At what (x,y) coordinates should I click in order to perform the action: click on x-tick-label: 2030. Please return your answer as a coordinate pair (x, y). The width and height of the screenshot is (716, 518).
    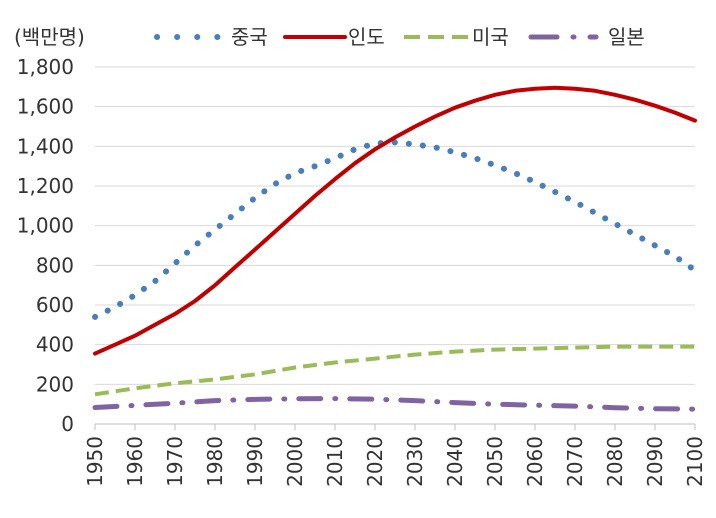
    Looking at the image, I should click on (415, 461).